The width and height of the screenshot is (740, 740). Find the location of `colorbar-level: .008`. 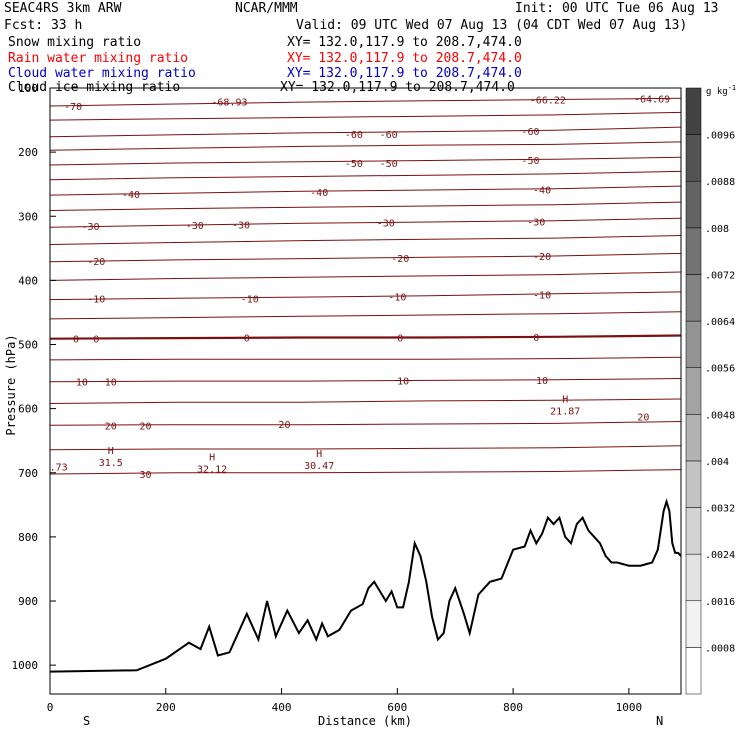

colorbar-level: .008 is located at coordinates (717, 229).